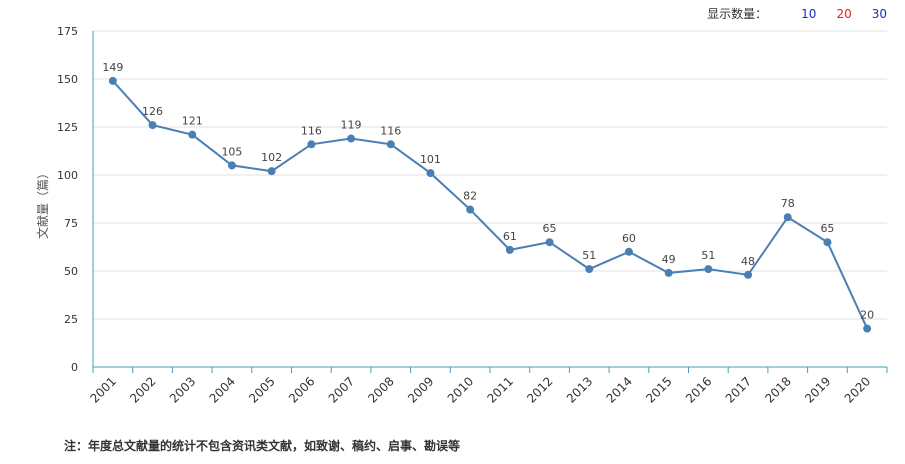  I want to click on data-label: 121, so click(192, 121).